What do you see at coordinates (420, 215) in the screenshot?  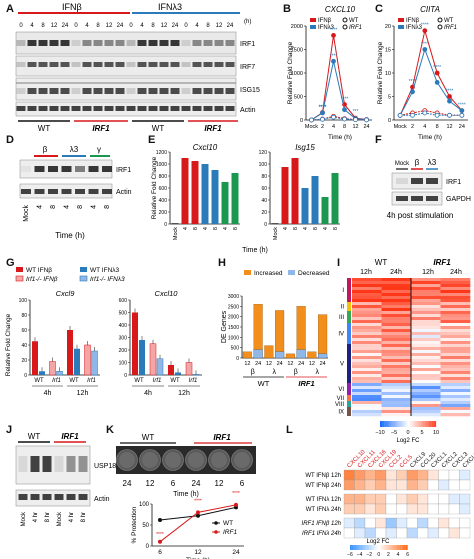 I see `f-caption: 4h post stimulation` at bounding box center [420, 215].